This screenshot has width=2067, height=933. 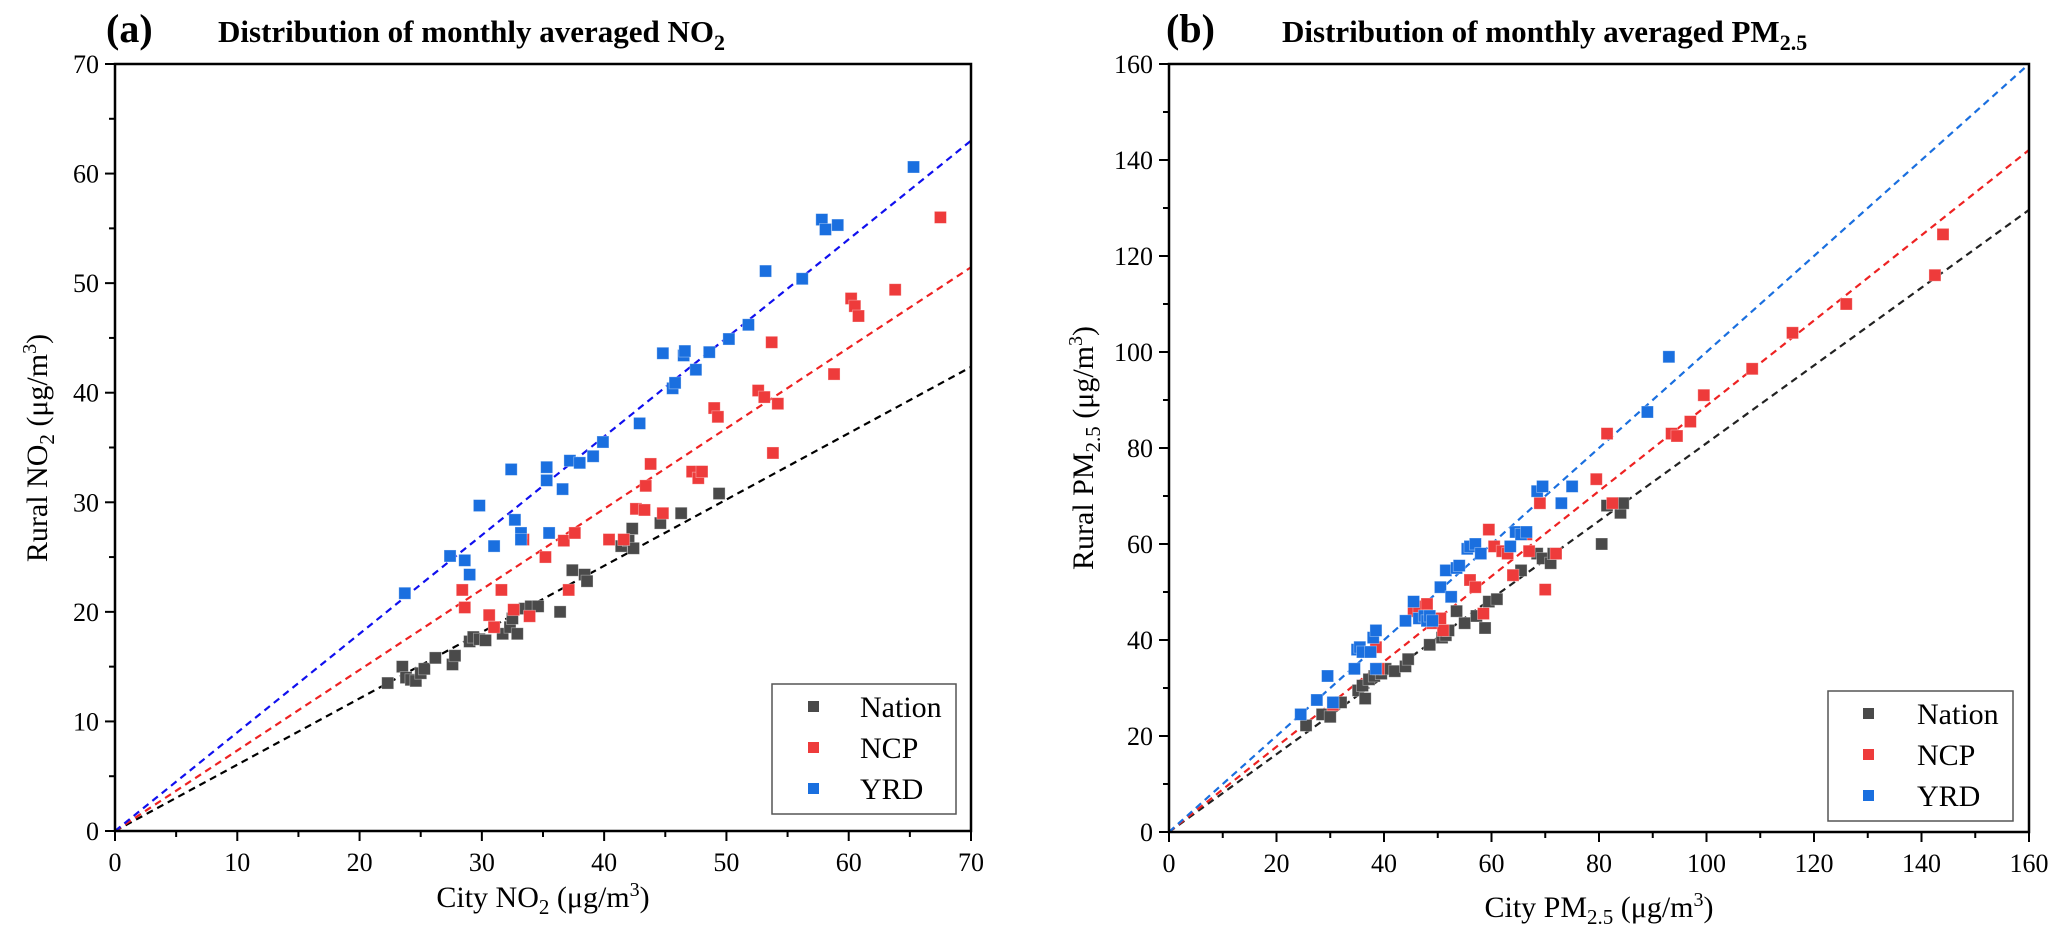 What do you see at coordinates (1814, 863) in the screenshot?
I see `x-tick-label: 120` at bounding box center [1814, 863].